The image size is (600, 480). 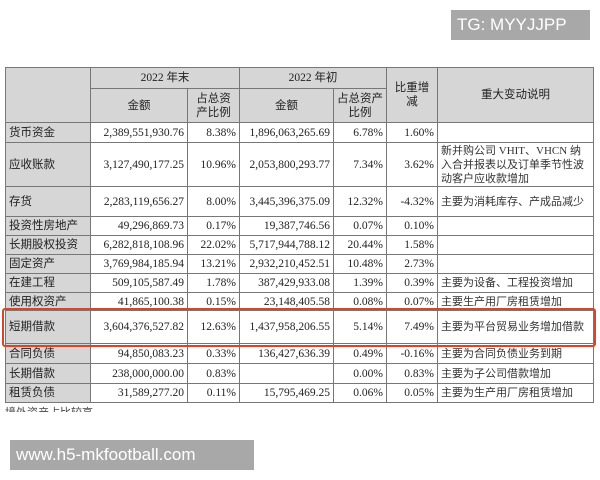 I want to click on cell-change: 2.73%, so click(x=412, y=264).